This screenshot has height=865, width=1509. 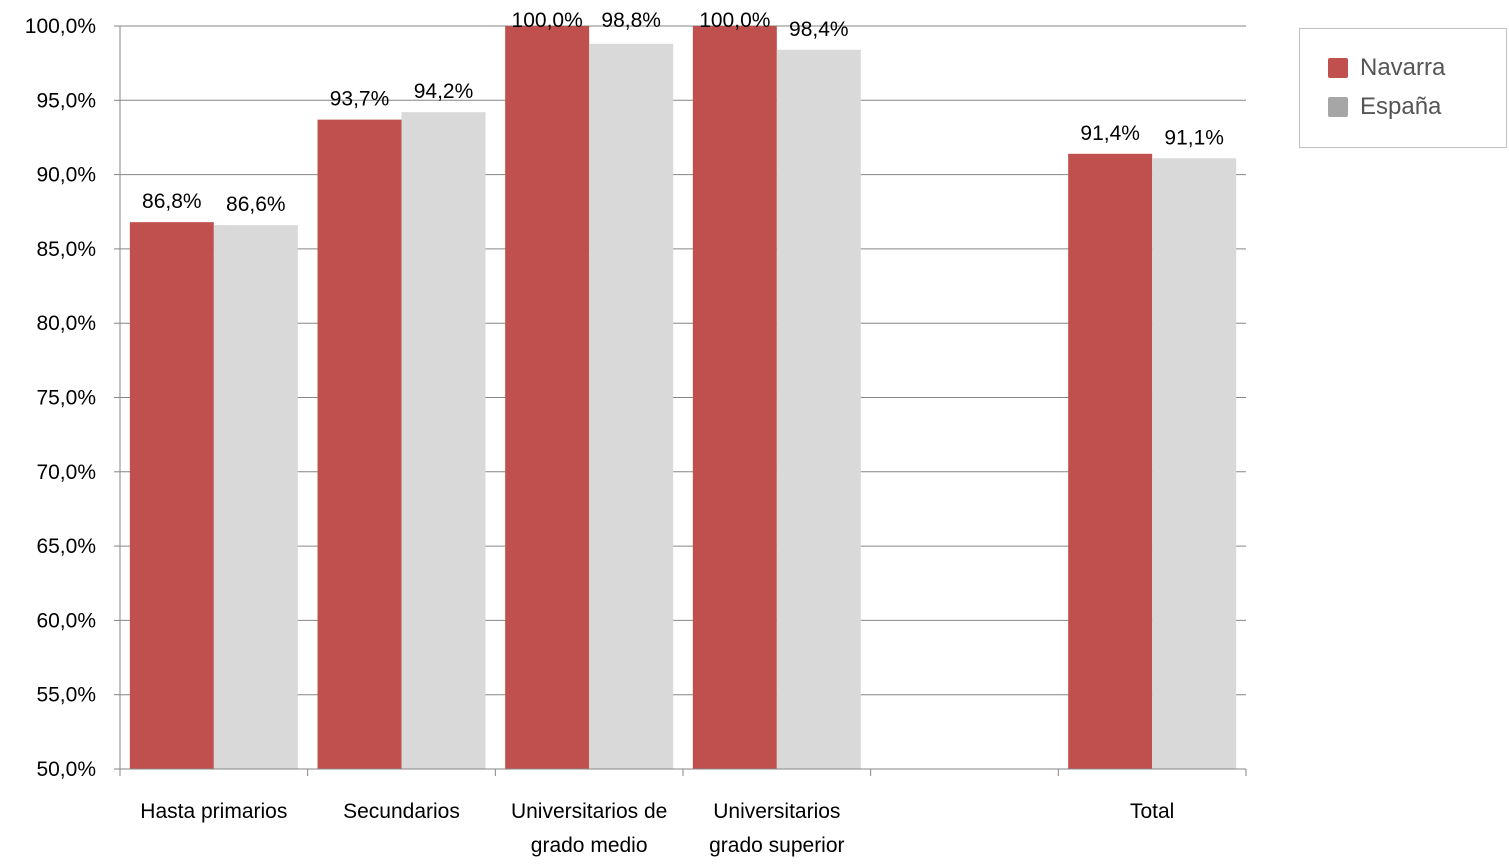 What do you see at coordinates (631, 20) in the screenshot?
I see `data-label: 98,8%` at bounding box center [631, 20].